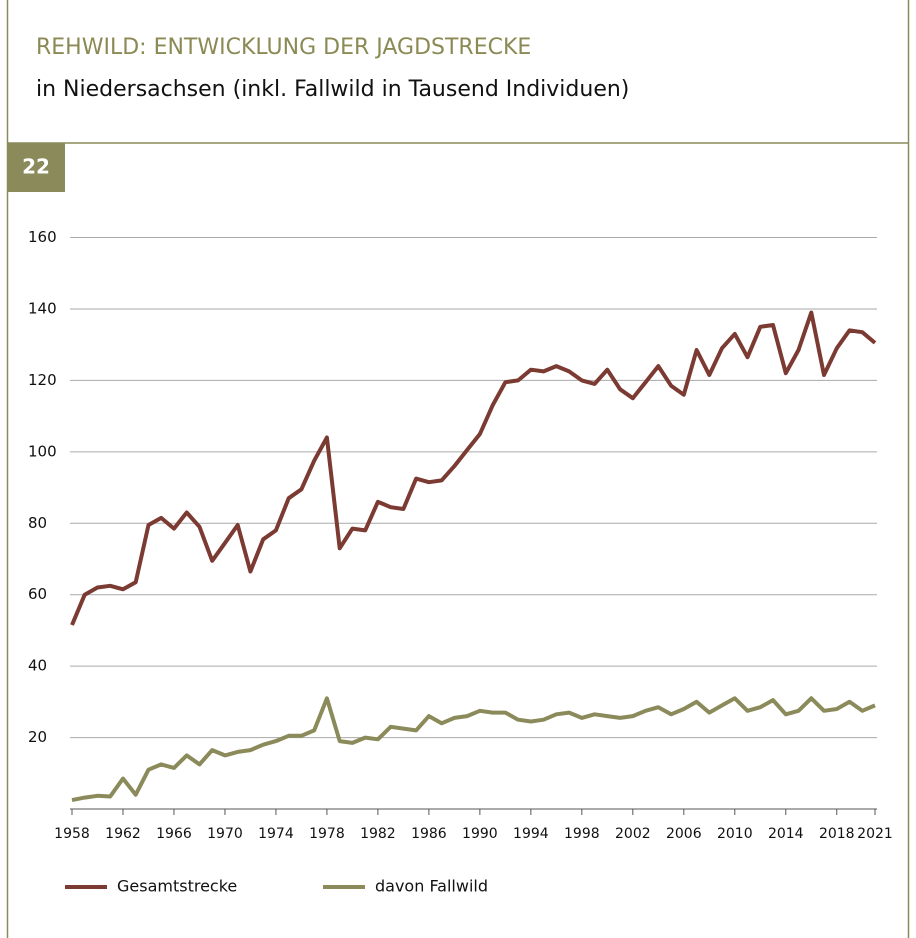 The height and width of the screenshot is (938, 916). Describe the element at coordinates (735, 834) in the screenshot. I see `x-tick-label: 2010` at that location.